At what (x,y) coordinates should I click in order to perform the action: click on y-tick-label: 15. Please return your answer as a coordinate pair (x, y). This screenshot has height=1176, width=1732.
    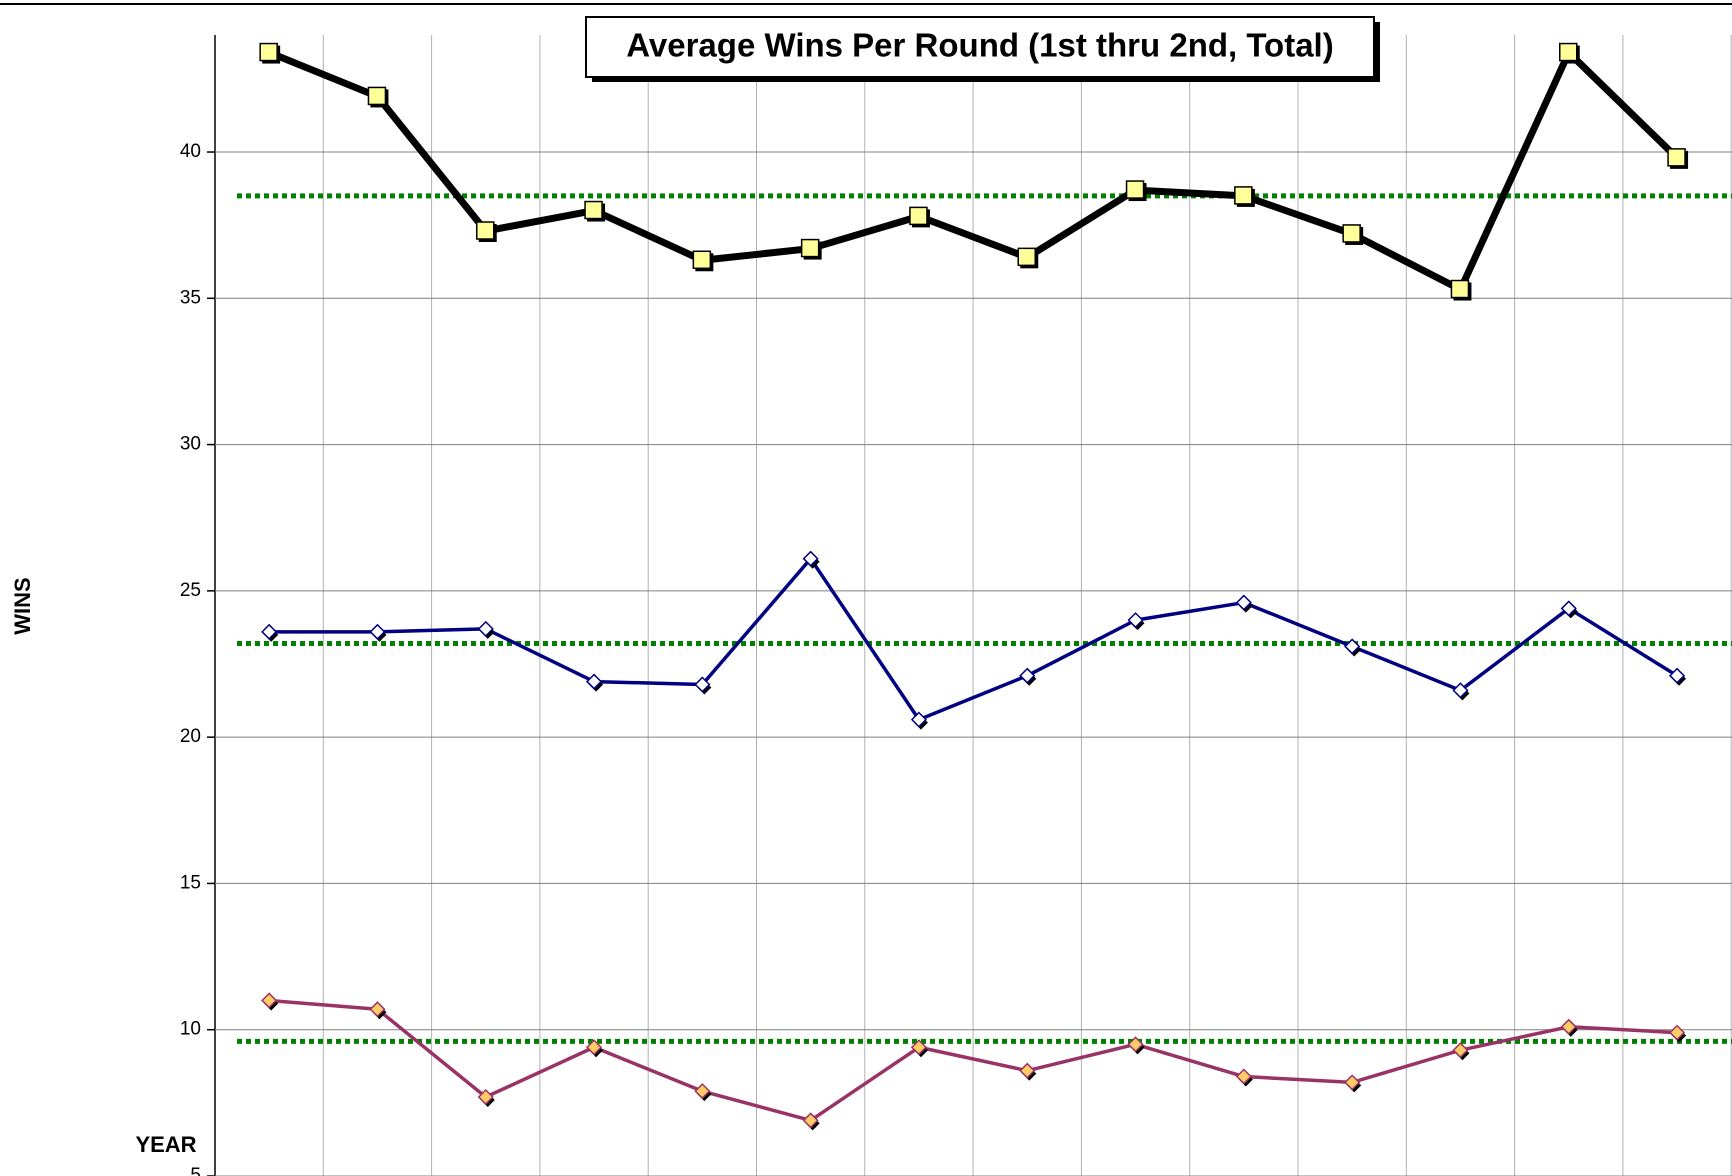
    Looking at the image, I should click on (190, 882).